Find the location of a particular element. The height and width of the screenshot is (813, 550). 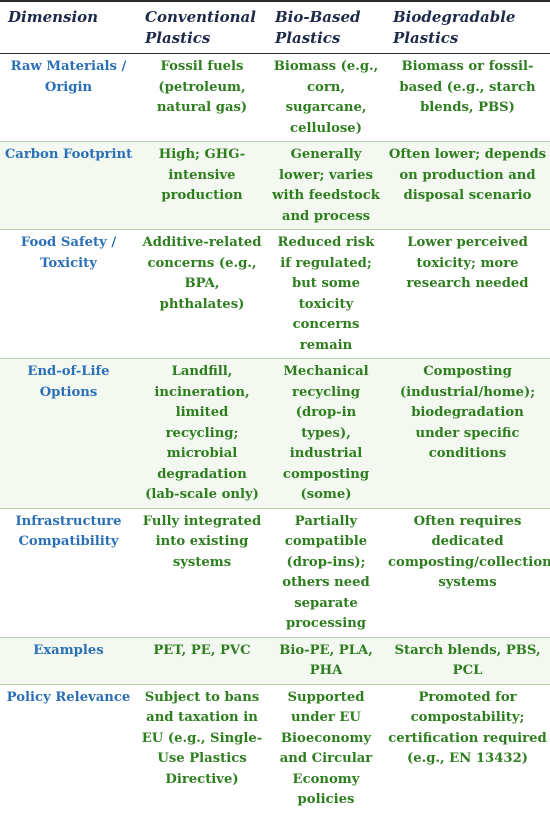

header-biodegradable-plastics: Biodegradable Plastics is located at coordinates (467, 28).